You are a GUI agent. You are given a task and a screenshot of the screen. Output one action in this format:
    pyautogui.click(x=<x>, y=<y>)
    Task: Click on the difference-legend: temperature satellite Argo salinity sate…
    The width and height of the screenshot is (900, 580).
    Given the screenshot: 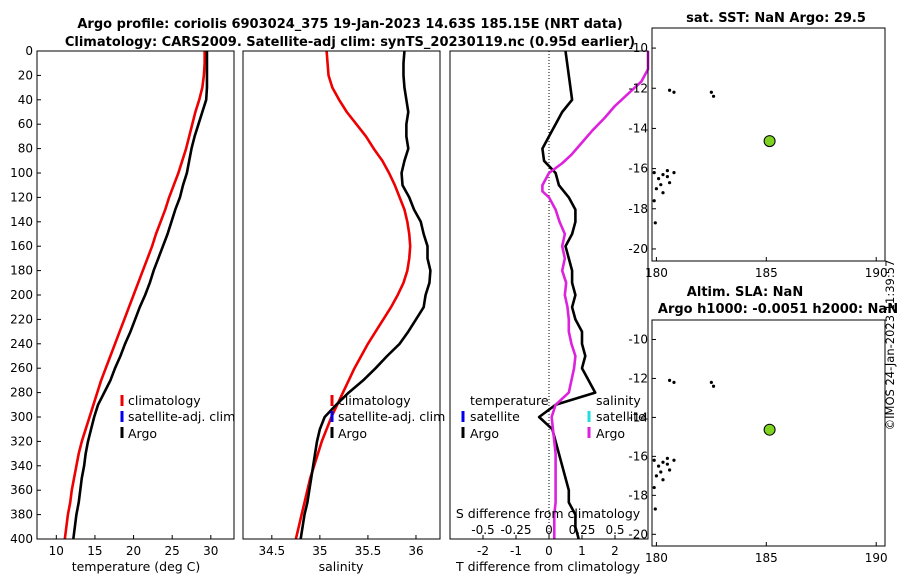 What is the action you would take?
    pyautogui.click(x=553, y=417)
    